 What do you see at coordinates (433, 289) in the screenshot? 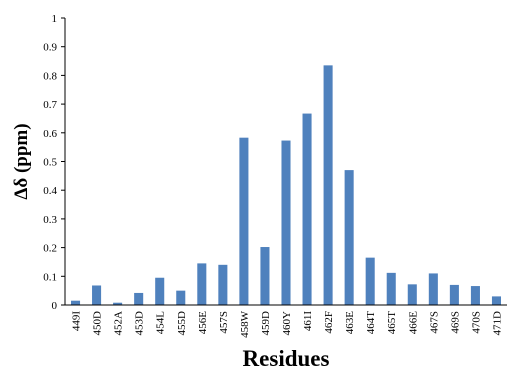
I see `bar-467S` at bounding box center [433, 289].